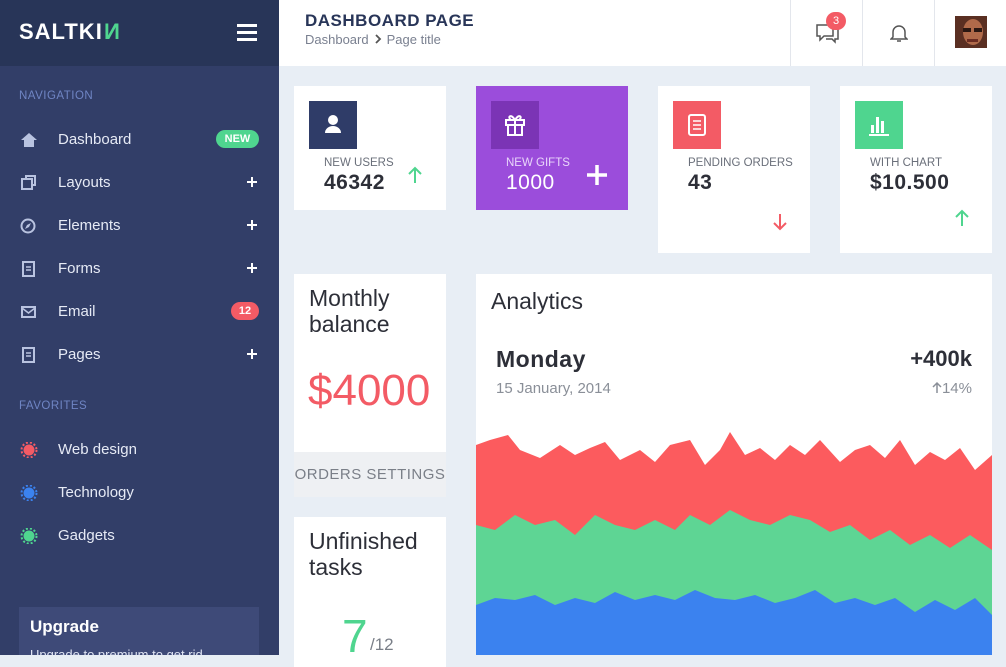 The image size is (1006, 667). What do you see at coordinates (734, 169) in the screenshot?
I see `stat-card: PENDING ORDERS 43` at bounding box center [734, 169].